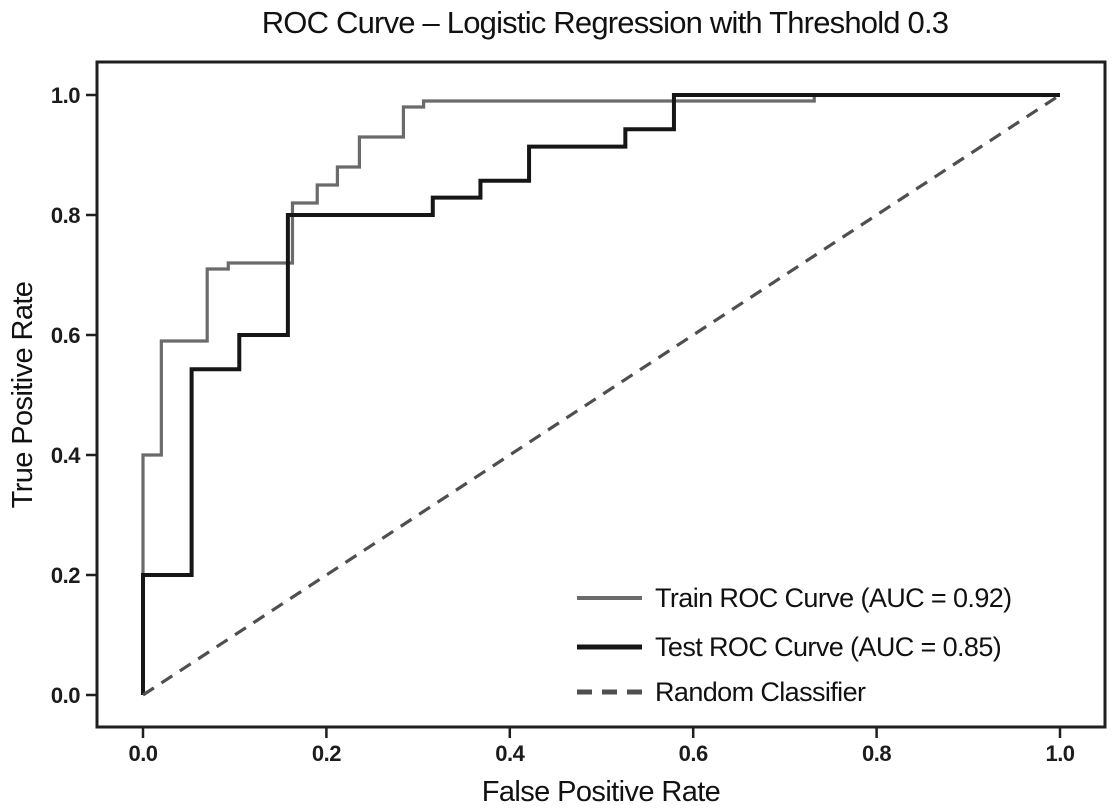 This screenshot has width=1117, height=812. I want to click on y-tick-label: 0.0, so click(65, 695).